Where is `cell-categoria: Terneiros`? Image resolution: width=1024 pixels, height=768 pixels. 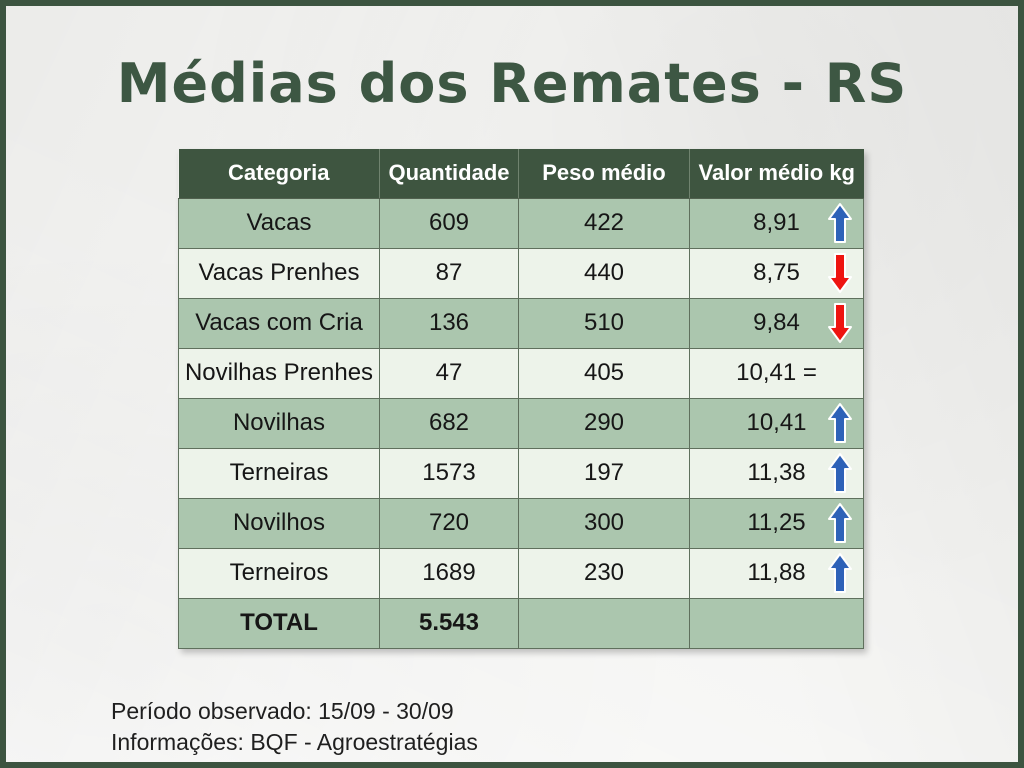
cell-categoria: Terneiros is located at coordinates (279, 573).